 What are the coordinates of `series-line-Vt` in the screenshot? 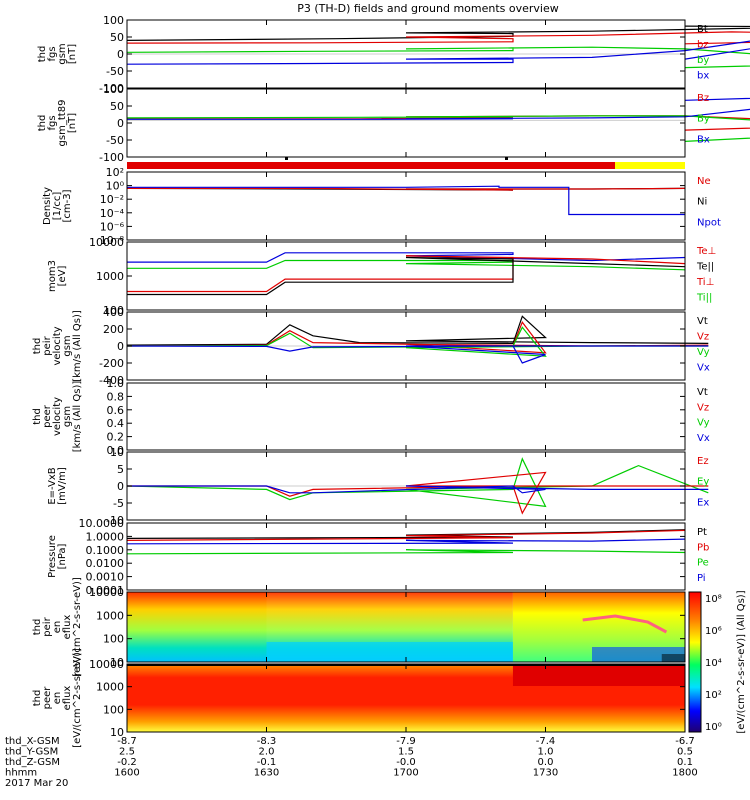 It's located at (417, 330).